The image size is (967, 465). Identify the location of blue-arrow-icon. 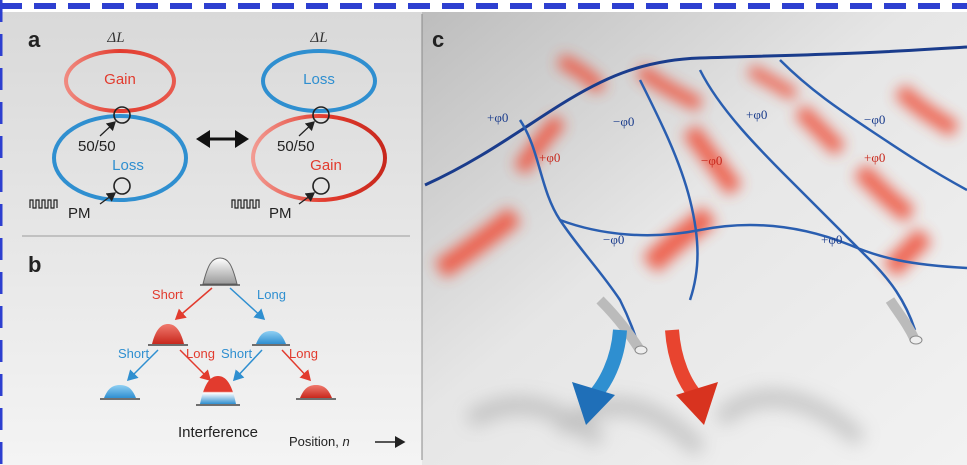
(599, 377).